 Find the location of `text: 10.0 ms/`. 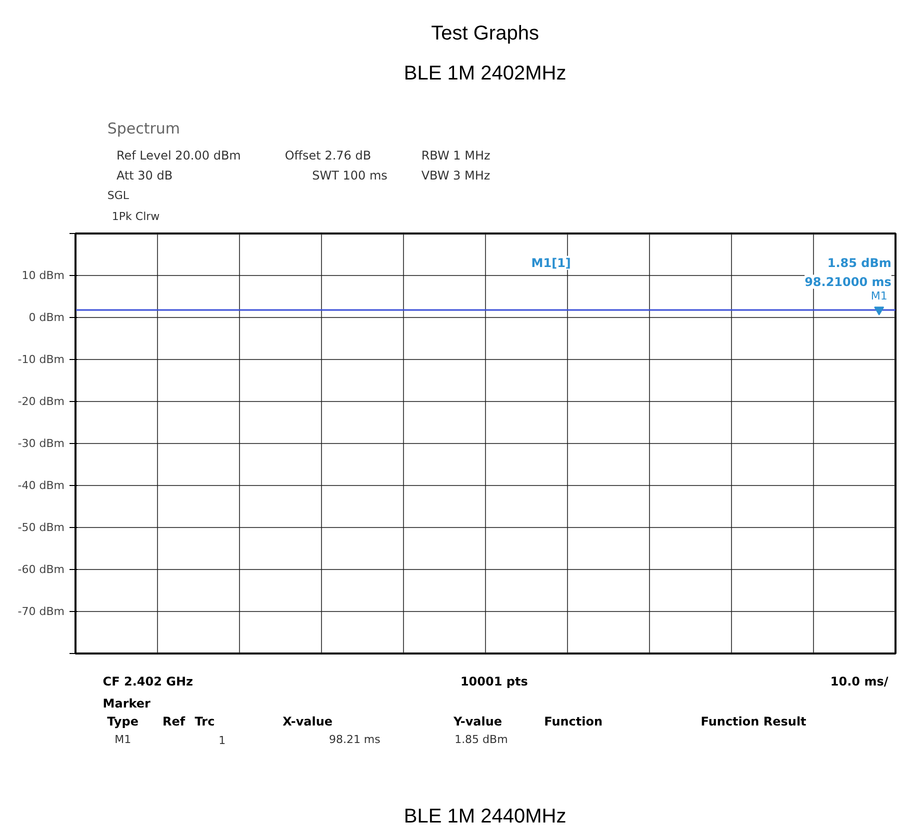

text: 10.0 ms/ is located at coordinates (859, 681).